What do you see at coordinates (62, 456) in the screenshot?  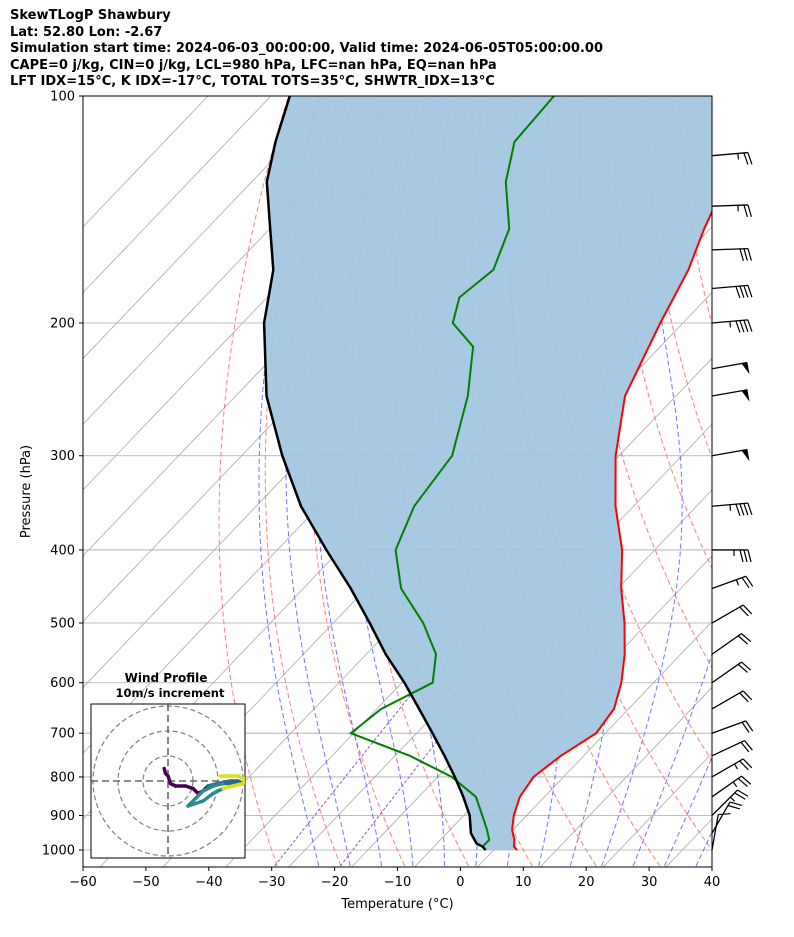 I see `y-tick-label: 300` at bounding box center [62, 456].